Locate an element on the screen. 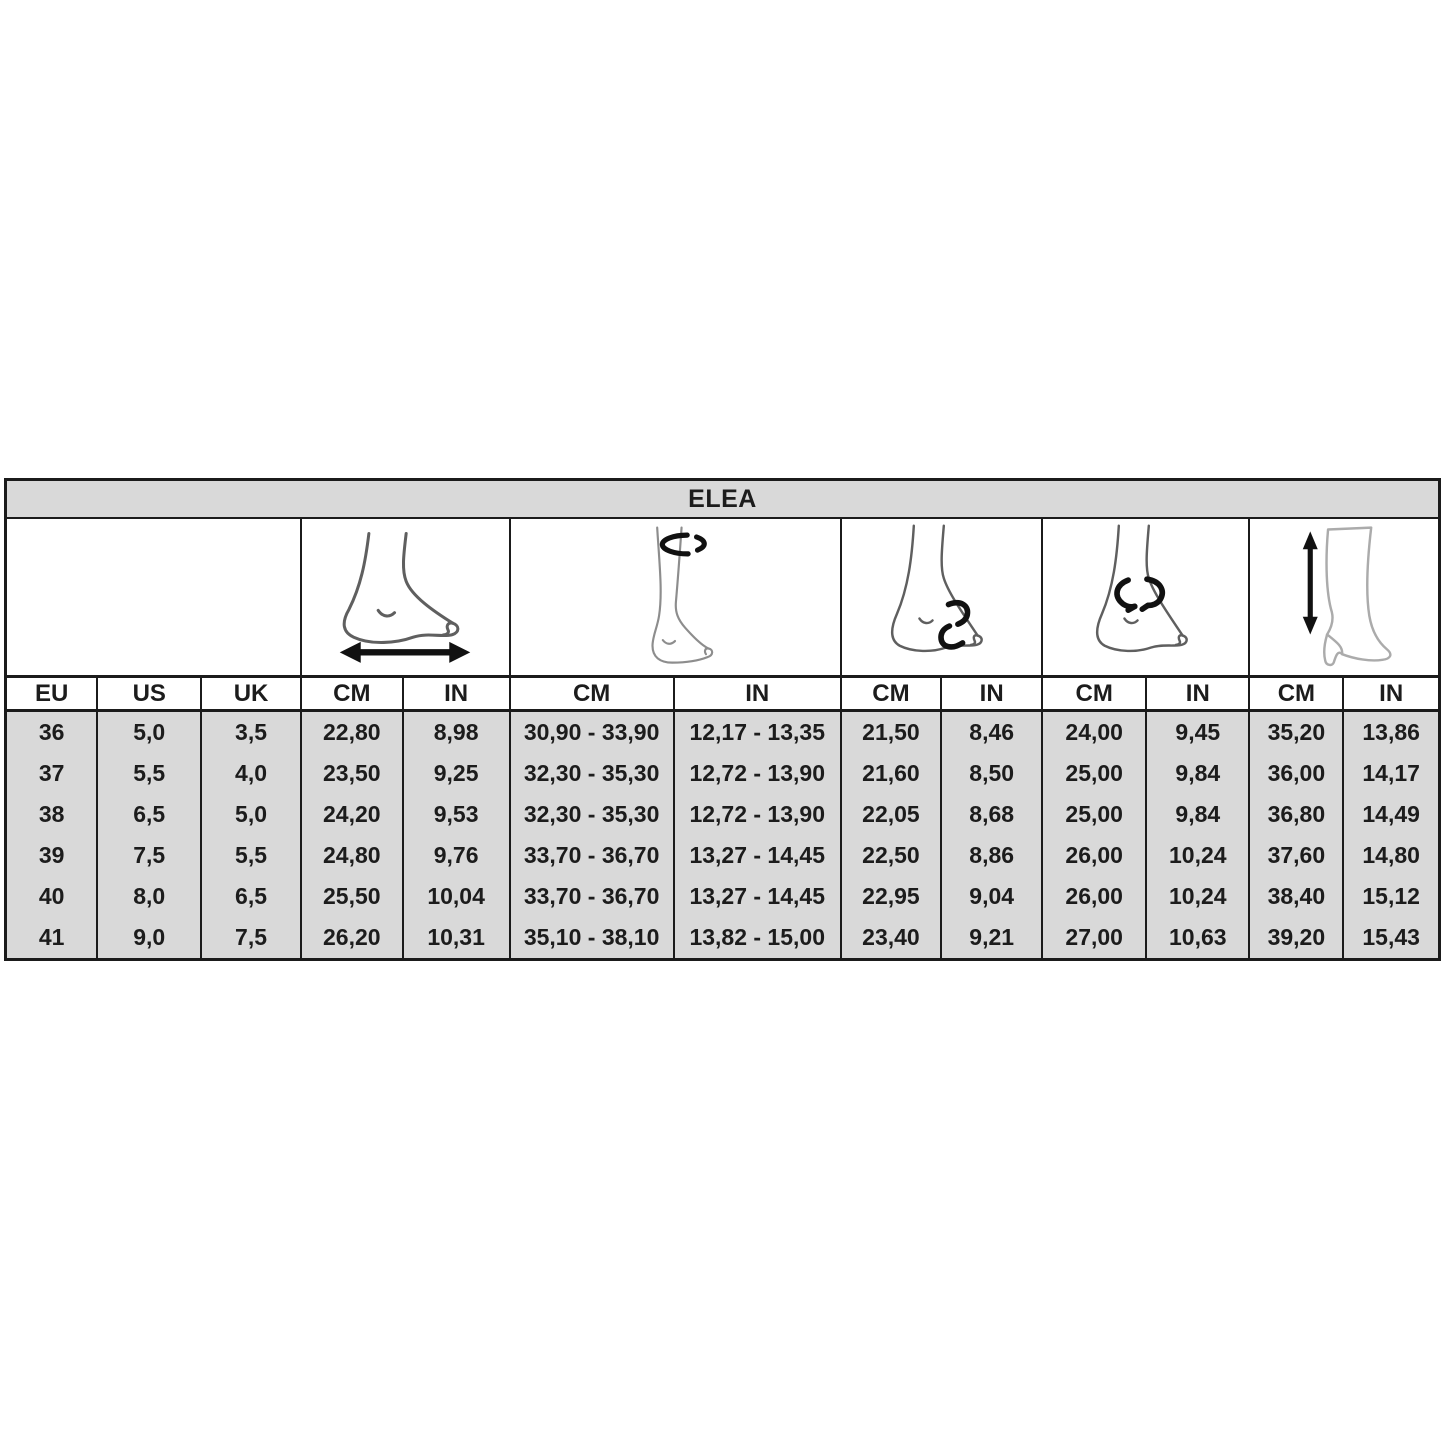 The width and height of the screenshot is (1445, 1445). table-cell: 35,10 - 38,10 is located at coordinates (591, 938).